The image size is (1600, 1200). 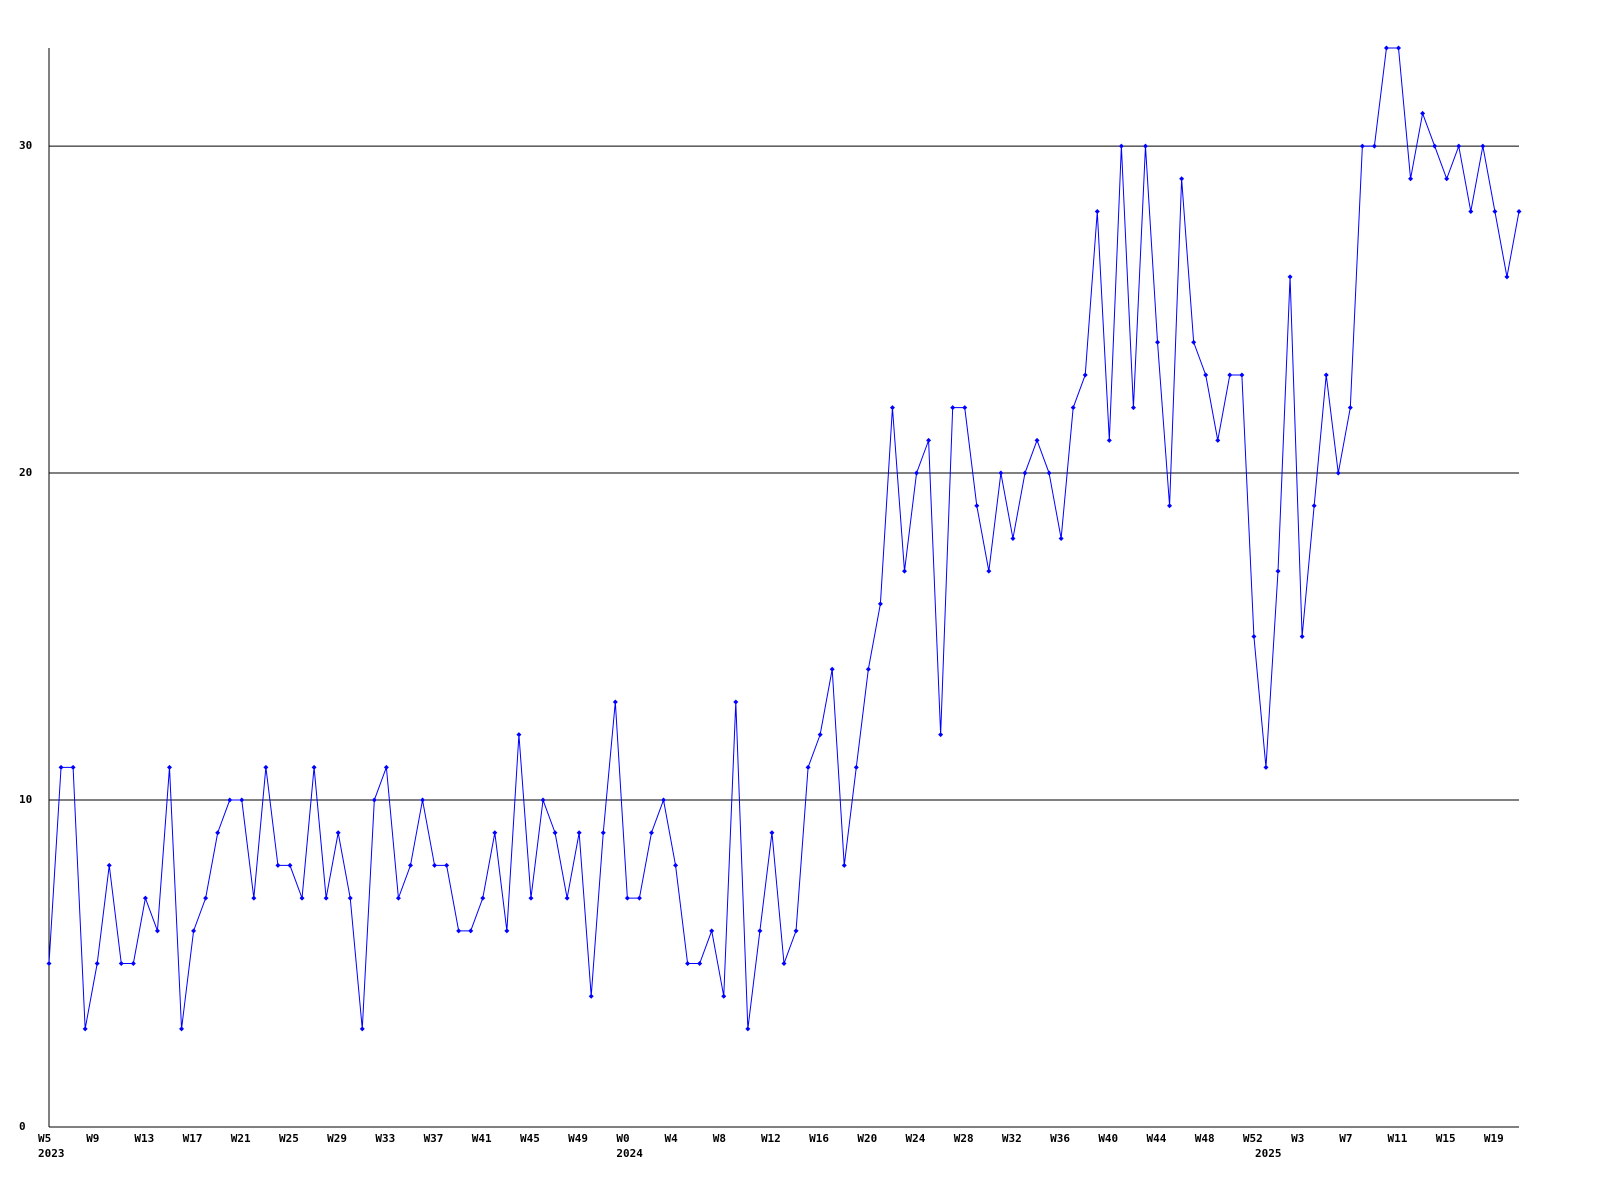 I want to click on x-tick-label: W44, so click(x=1157, y=1138).